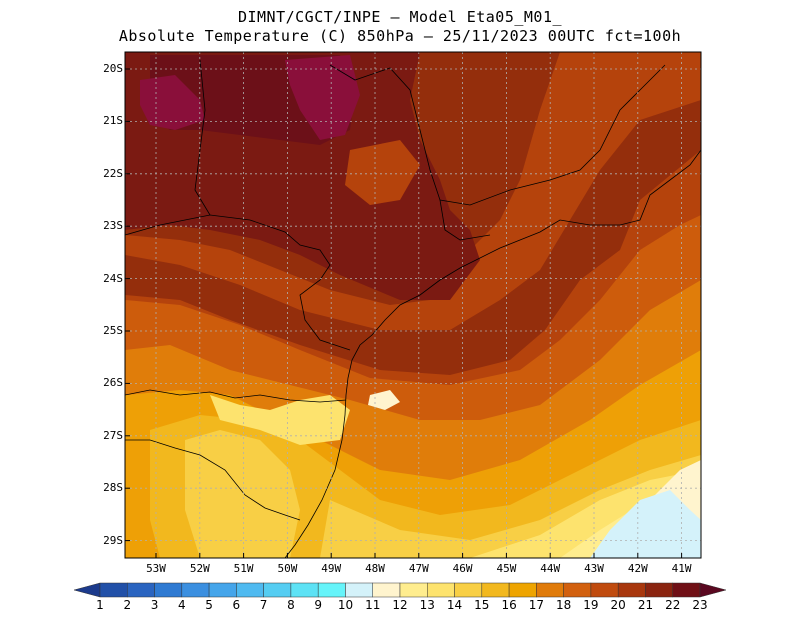  I want to click on colorbar-level-label: 6, so click(236, 605).